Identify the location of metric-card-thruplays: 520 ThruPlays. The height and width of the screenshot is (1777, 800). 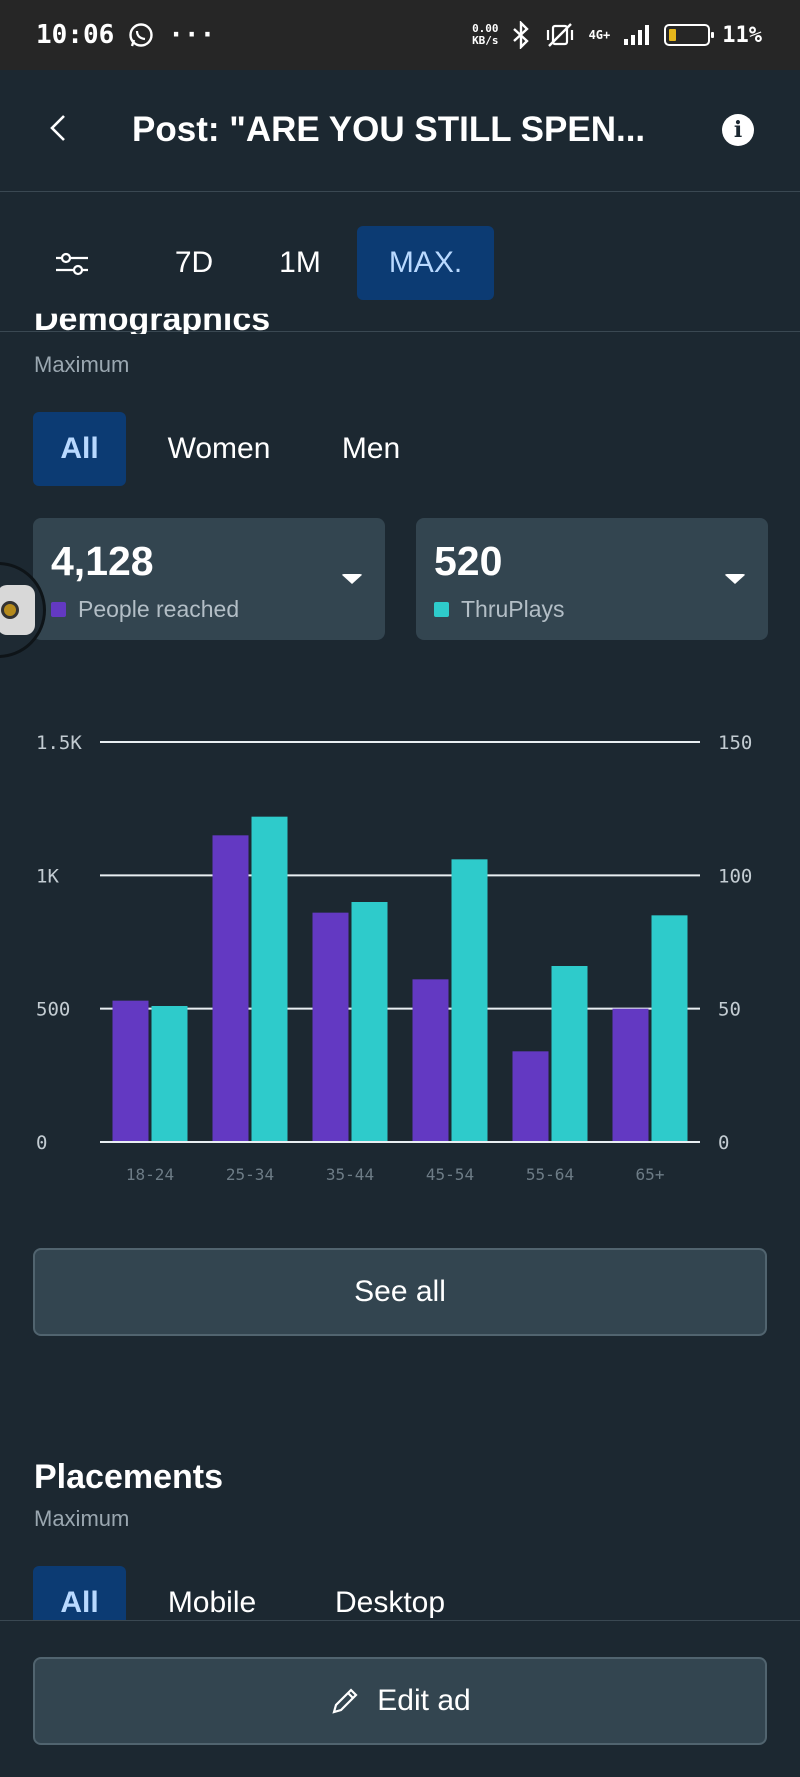
(592, 579).